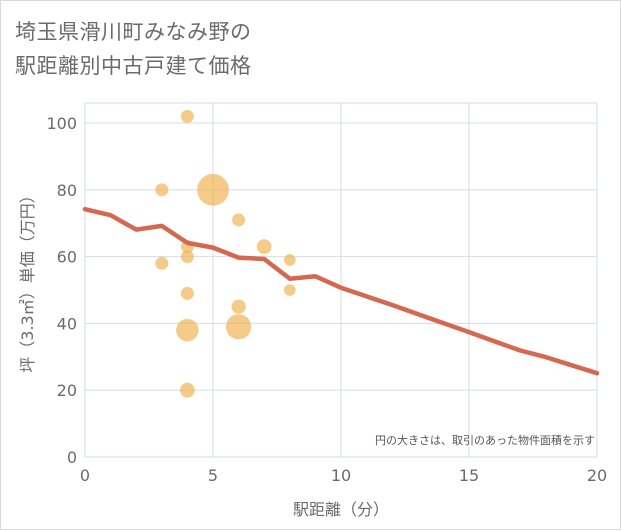 This screenshot has width=621, height=531. Describe the element at coordinates (133, 66) in the screenshot. I see `chart-title-line-2: 駅距離別中古戸建て価格` at that location.